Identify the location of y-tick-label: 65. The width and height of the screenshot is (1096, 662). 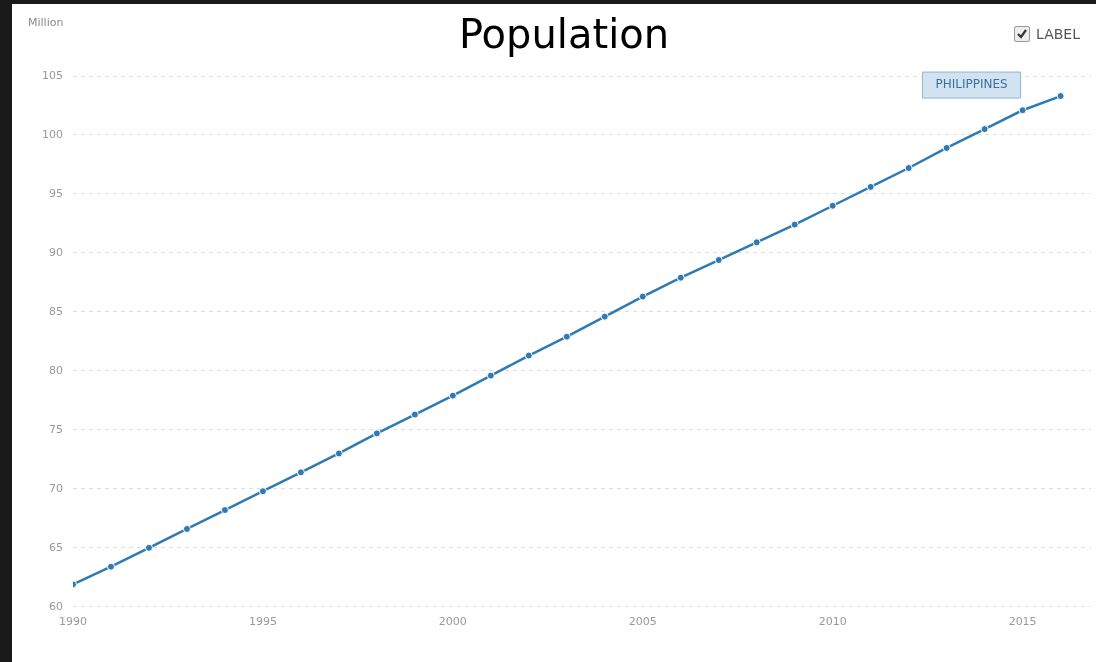
(56, 547).